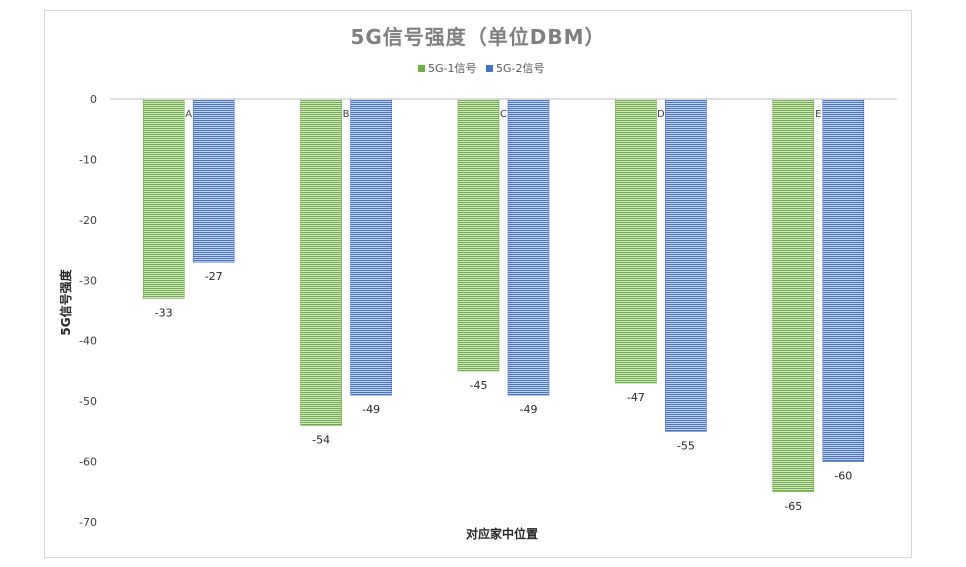 The height and width of the screenshot is (567, 966). Describe the element at coordinates (502, 533) in the screenshot. I see `x-axis-title: 对应家中位置` at that location.